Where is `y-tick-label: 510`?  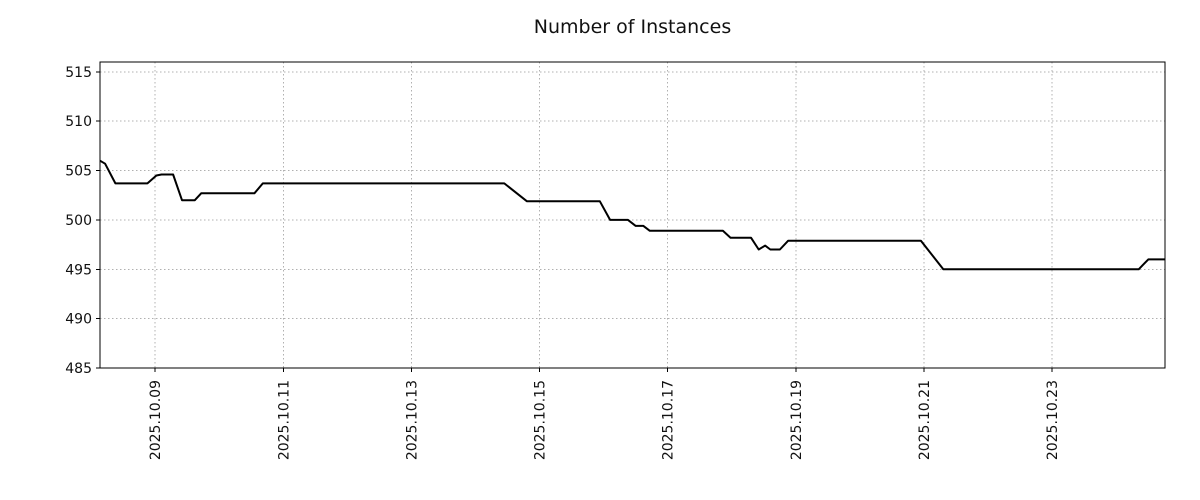
y-tick-label: 510 is located at coordinates (78, 122).